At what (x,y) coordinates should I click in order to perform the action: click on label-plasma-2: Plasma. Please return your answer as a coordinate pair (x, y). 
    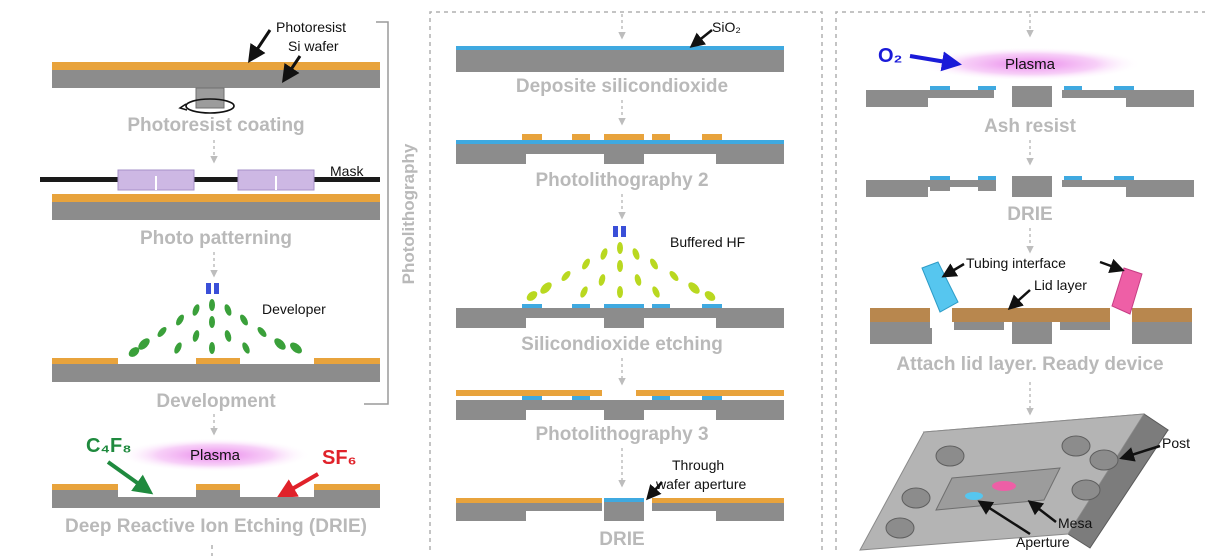
    Looking at the image, I should click on (1030, 64).